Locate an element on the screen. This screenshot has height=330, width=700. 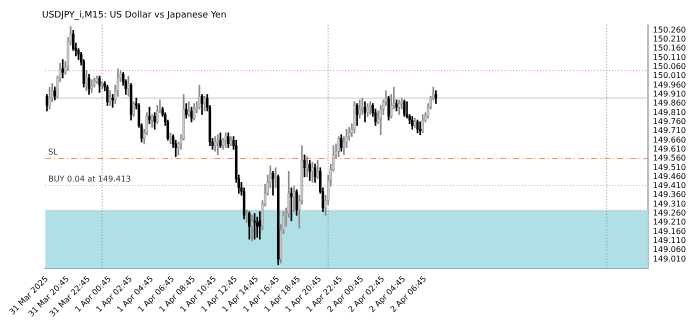
y-tick-label: 149.010 is located at coordinates (669, 259).